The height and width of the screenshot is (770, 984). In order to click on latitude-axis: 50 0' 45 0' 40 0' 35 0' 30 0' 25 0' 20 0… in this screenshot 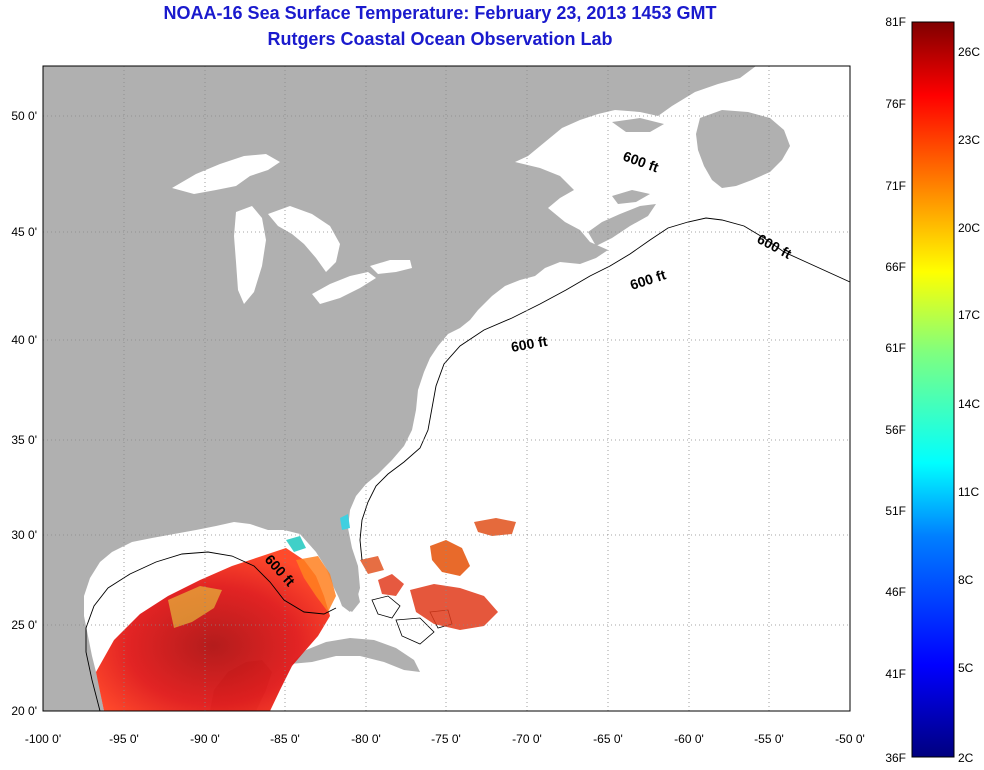, I will do `click(24, 413)`.